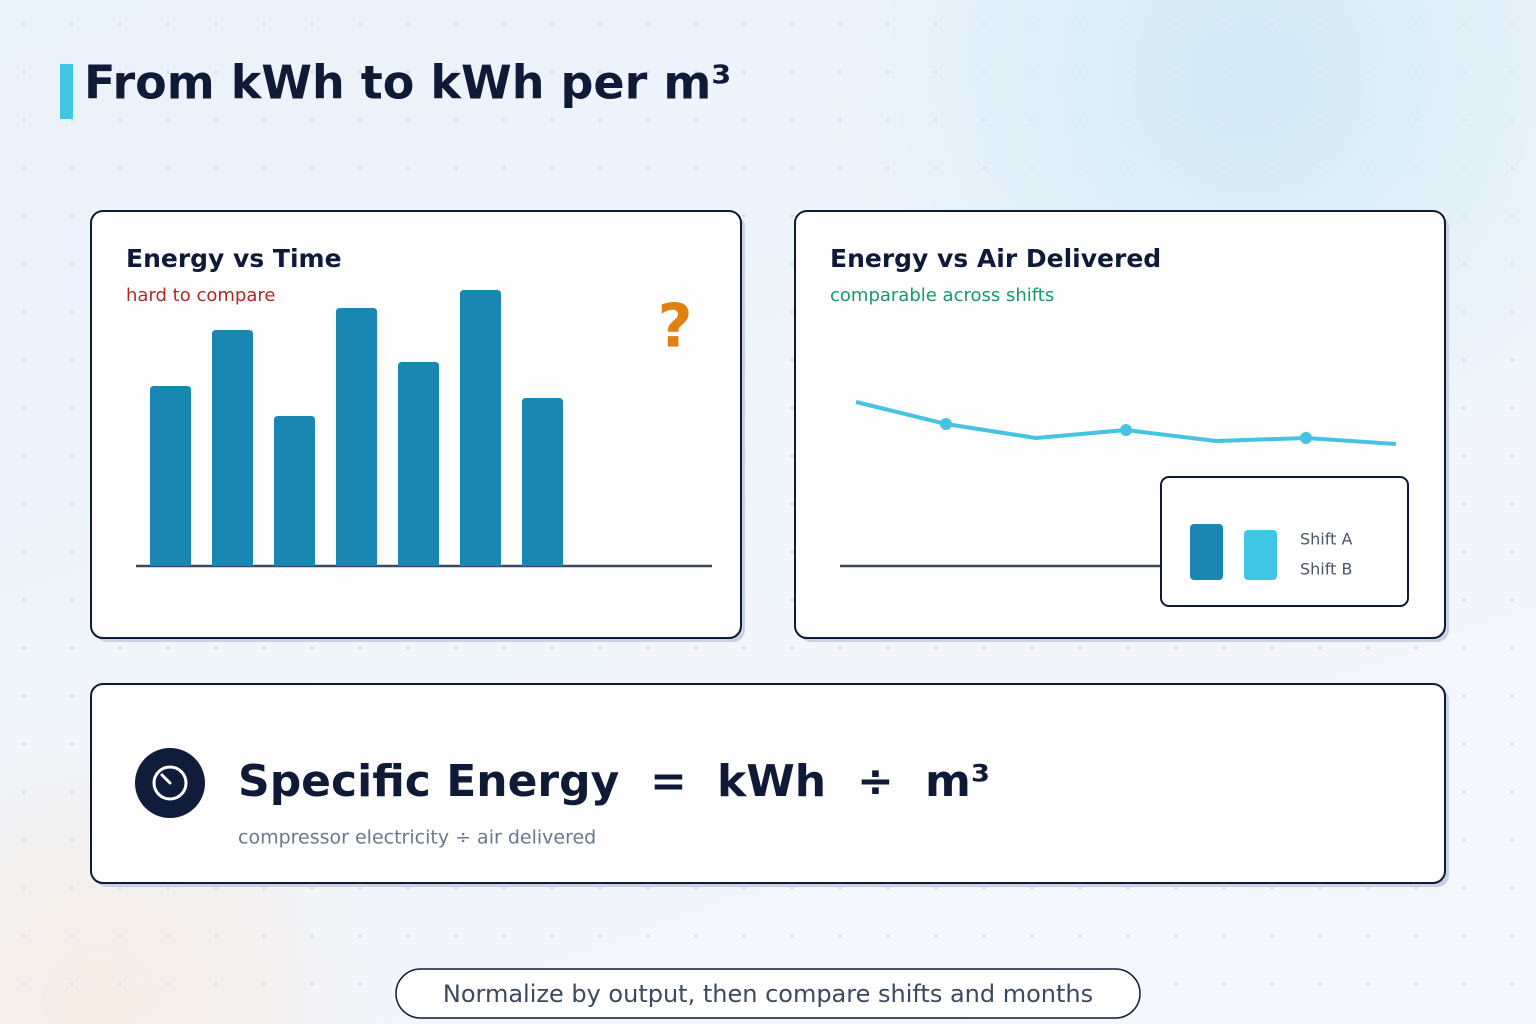  I want to click on title-accent, so click(66, 91).